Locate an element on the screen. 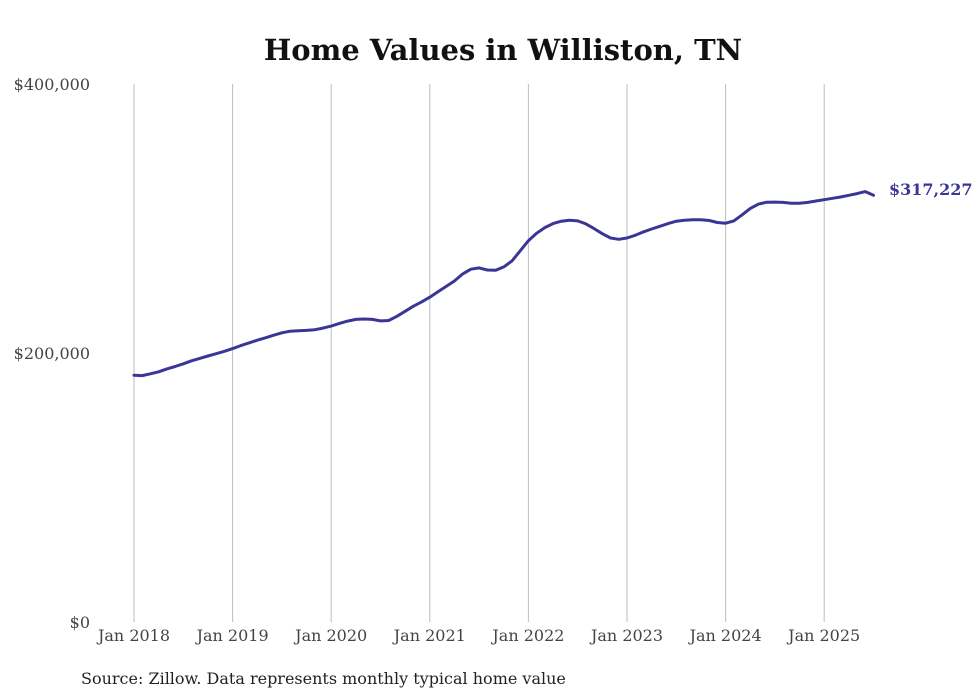 Image resolution: width=980 pixels, height=699 pixels. x-tick-label: Jan 2018 is located at coordinates (133, 635).